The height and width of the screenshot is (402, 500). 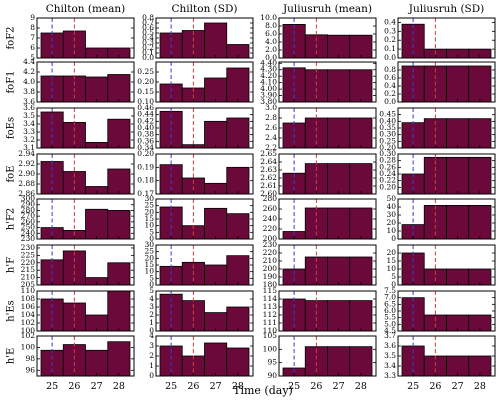 I want to click on row-label-h-f2: h'F2, so click(x=11, y=219).